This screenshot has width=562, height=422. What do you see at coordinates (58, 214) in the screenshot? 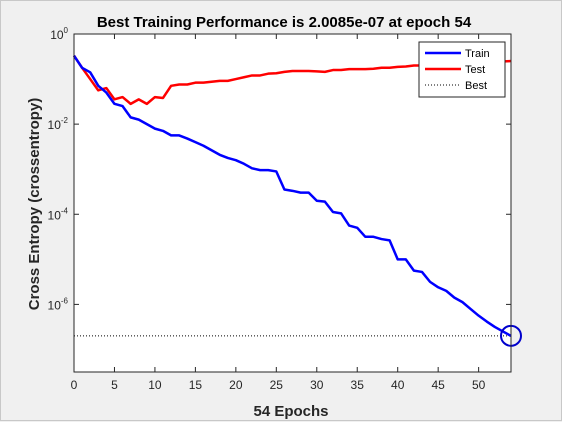
I see `y-tick-label: 10⁻⁴` at bounding box center [58, 214].